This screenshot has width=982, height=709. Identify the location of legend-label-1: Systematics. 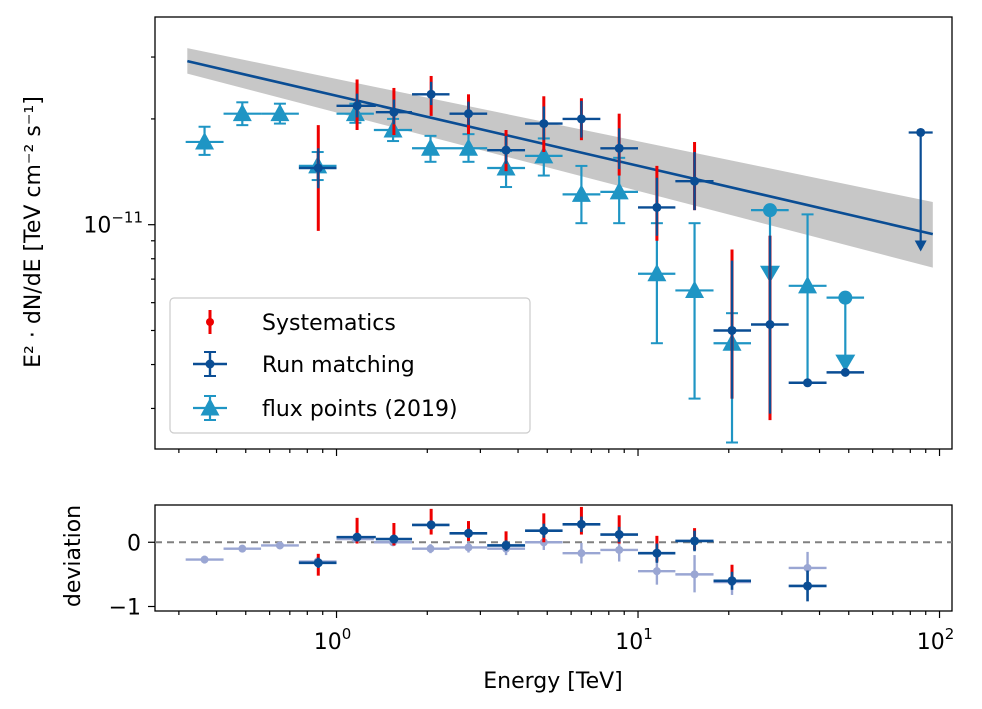
(329, 323).